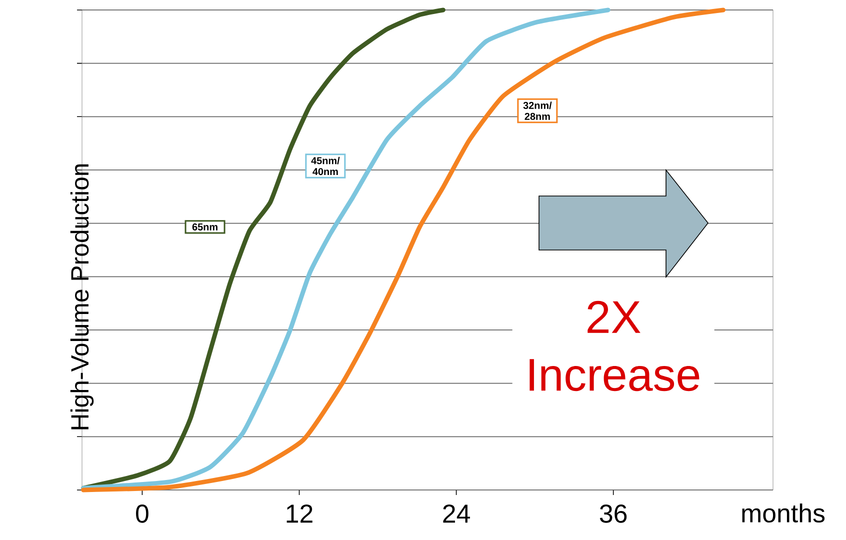  I want to click on annotation: 2X Increase, so click(615, 346).